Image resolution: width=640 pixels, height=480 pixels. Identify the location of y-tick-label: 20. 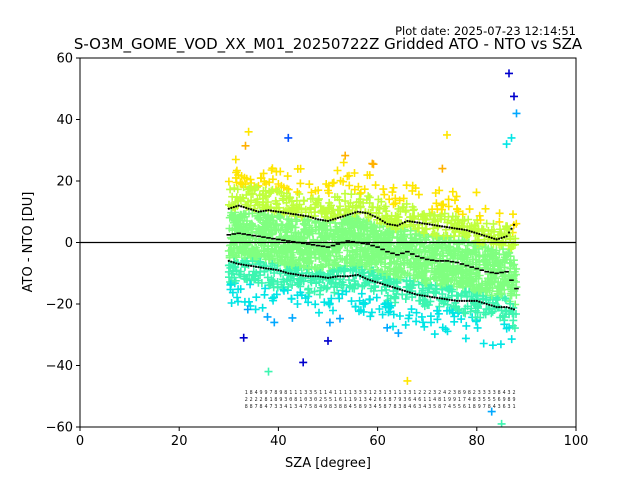
(64, 182).